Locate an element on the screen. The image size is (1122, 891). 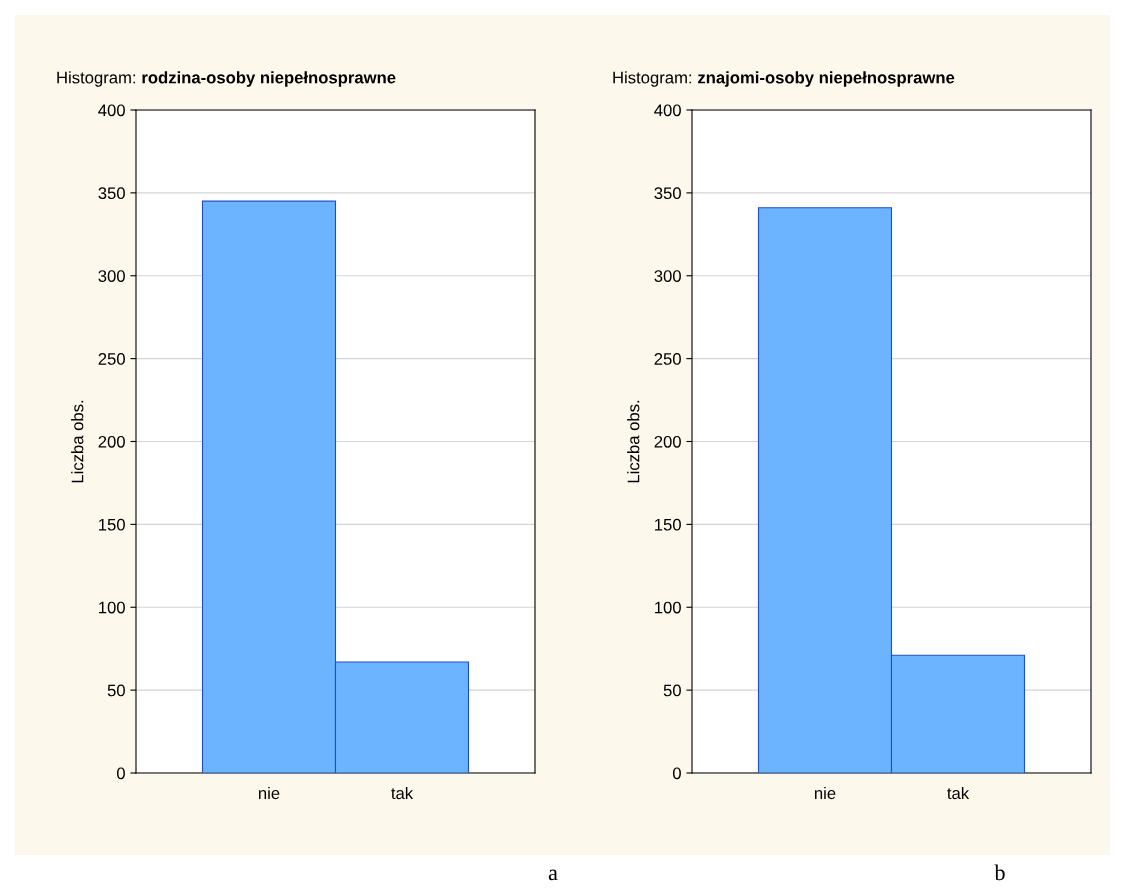
text: b is located at coordinates (999, 872).